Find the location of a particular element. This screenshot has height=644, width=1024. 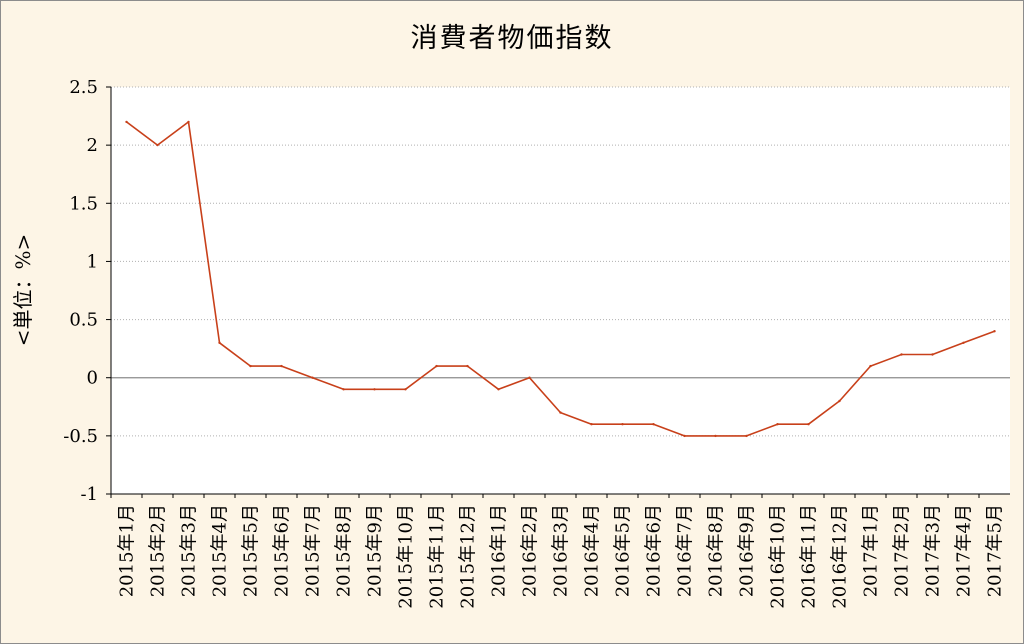

x-tick-label: 2016年9月 is located at coordinates (747, 550).